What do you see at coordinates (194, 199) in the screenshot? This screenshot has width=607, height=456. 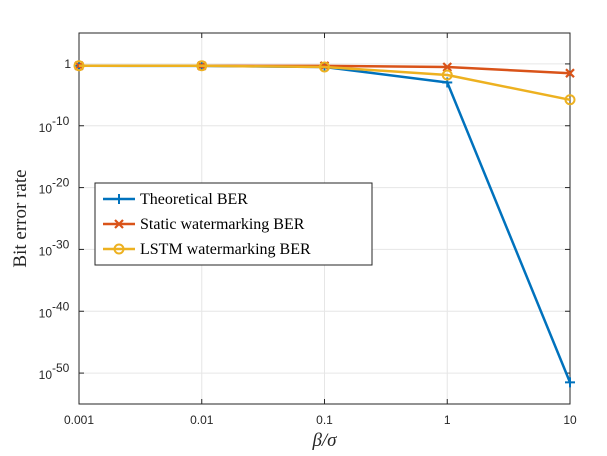 I see `legend-label: Theoretical BER` at bounding box center [194, 199].